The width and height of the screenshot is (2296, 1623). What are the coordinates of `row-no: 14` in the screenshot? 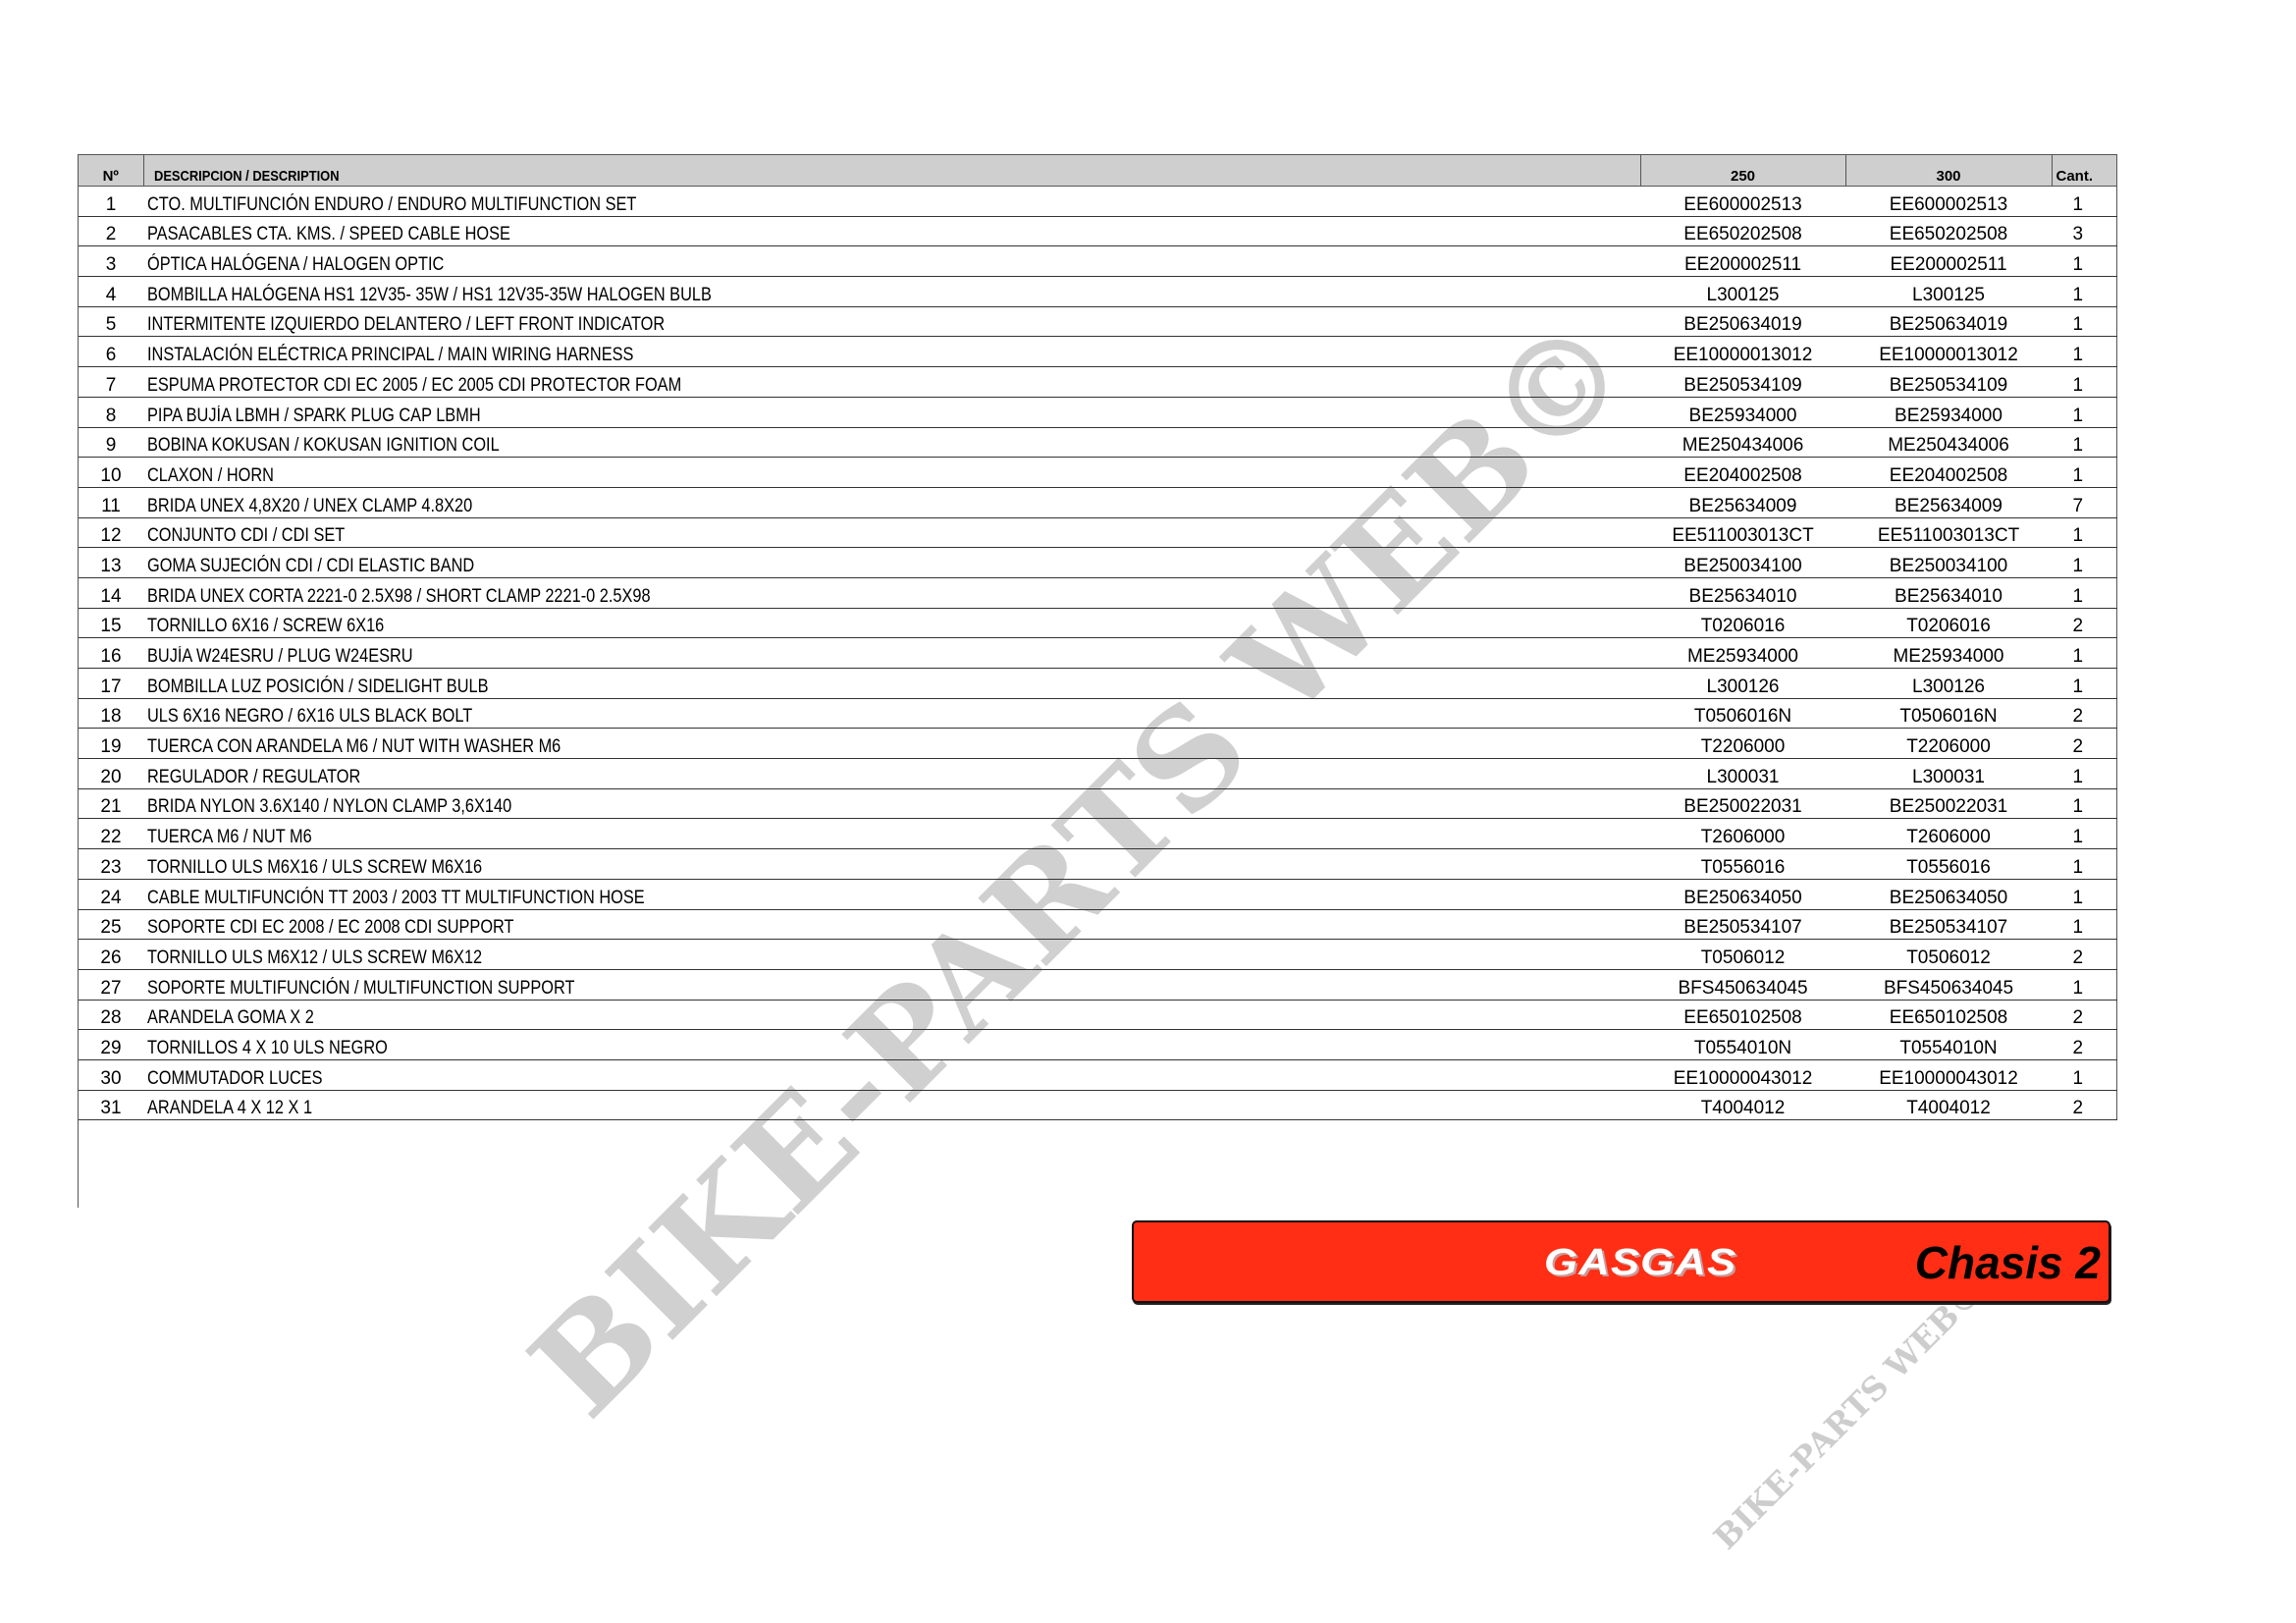 It's located at (111, 593).